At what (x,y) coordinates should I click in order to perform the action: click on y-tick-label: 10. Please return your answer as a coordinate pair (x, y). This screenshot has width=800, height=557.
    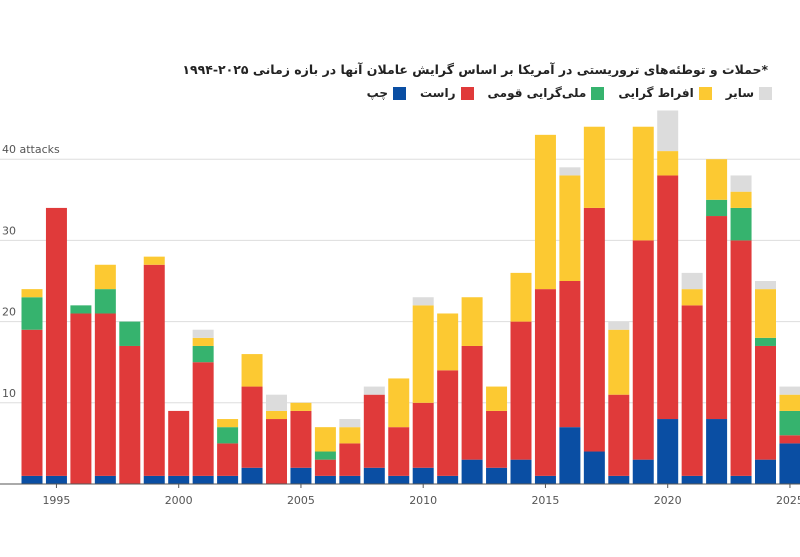
    Looking at the image, I should click on (9, 393).